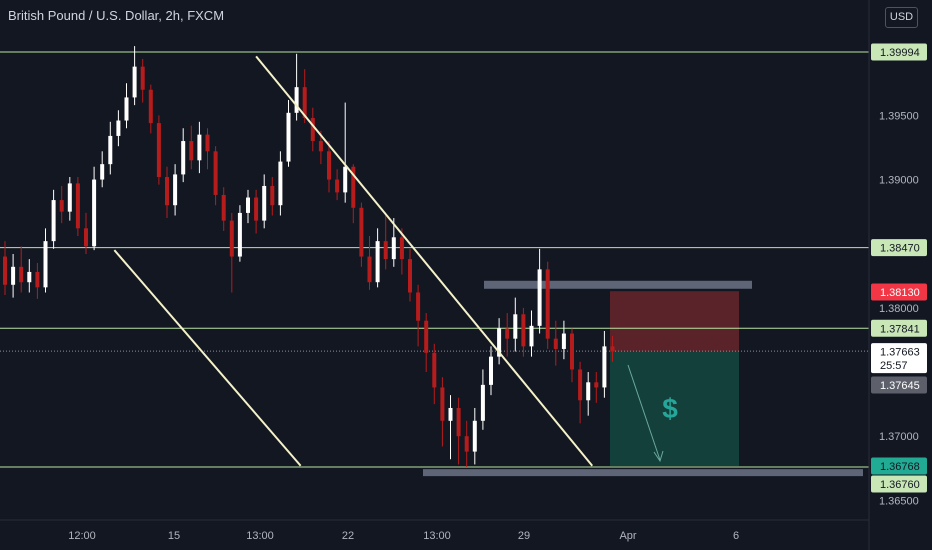 This screenshot has height=550, width=932. I want to click on trendline, so click(207, 358).